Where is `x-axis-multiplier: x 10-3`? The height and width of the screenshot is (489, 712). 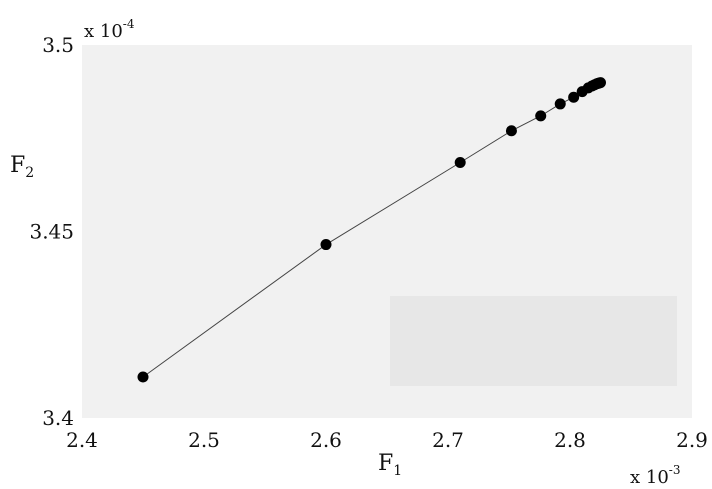
x-axis-multiplier: x 10-3 is located at coordinates (655, 475).